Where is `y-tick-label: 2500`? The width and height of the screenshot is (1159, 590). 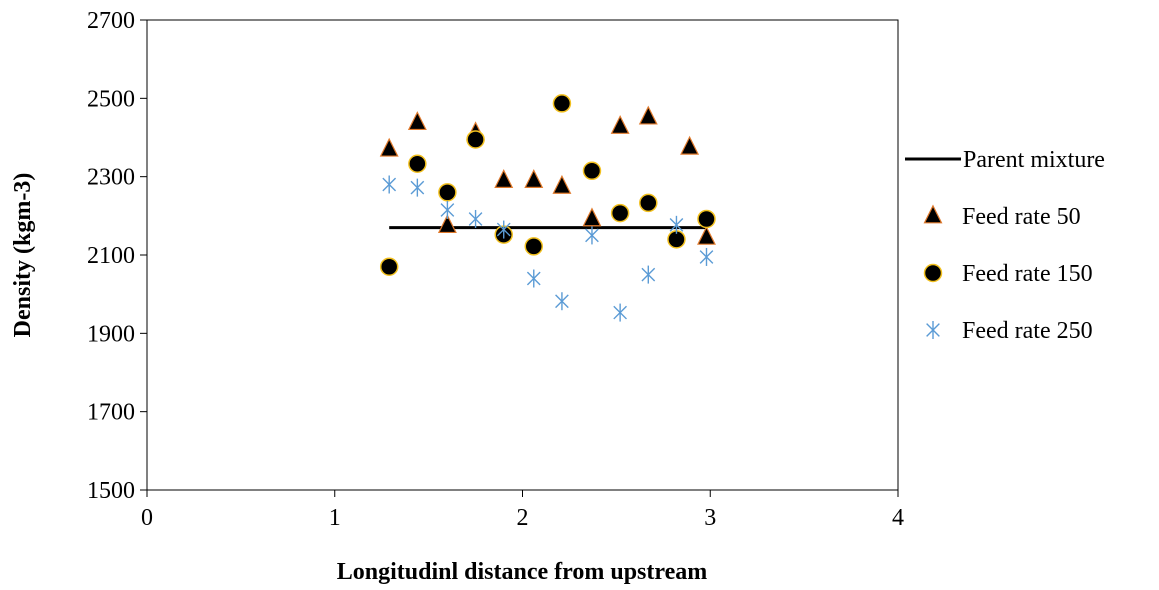 y-tick-label: 2500 is located at coordinates (111, 99).